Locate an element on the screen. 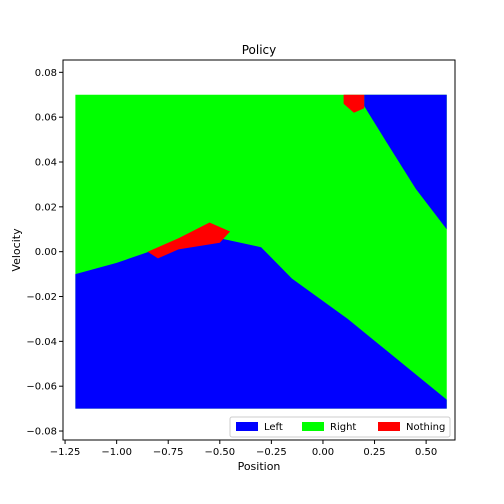  chart-title: Policy is located at coordinates (259, 50).